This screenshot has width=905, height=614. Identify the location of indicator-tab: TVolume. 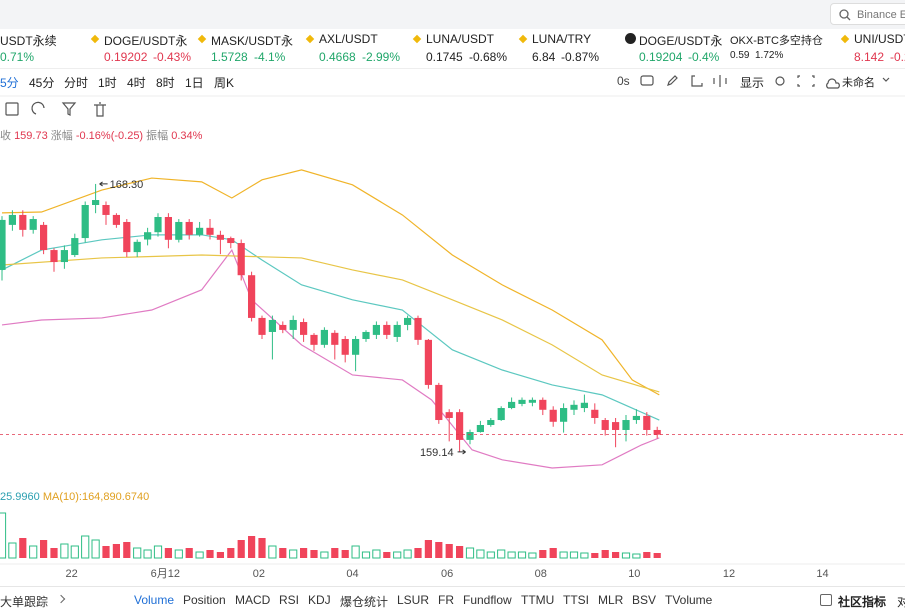
(689, 600).